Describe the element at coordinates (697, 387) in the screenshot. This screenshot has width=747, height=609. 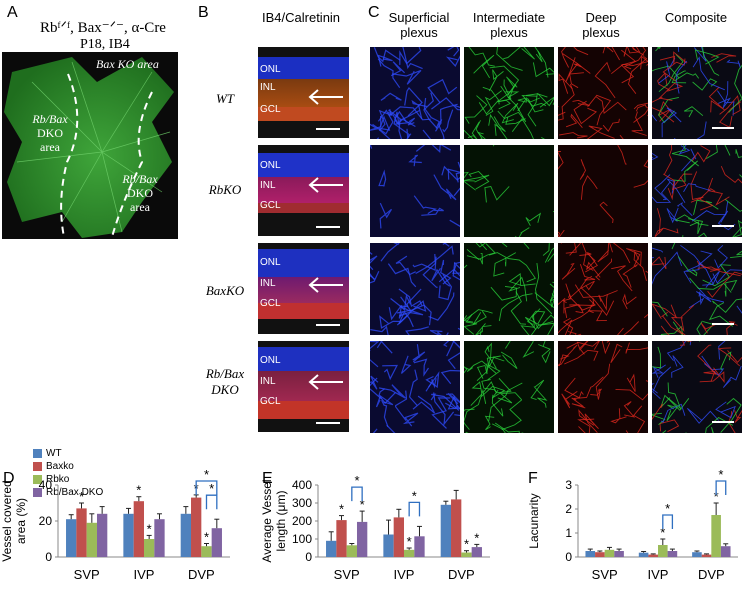
I see `plexus-tile-r4-c4` at that location.